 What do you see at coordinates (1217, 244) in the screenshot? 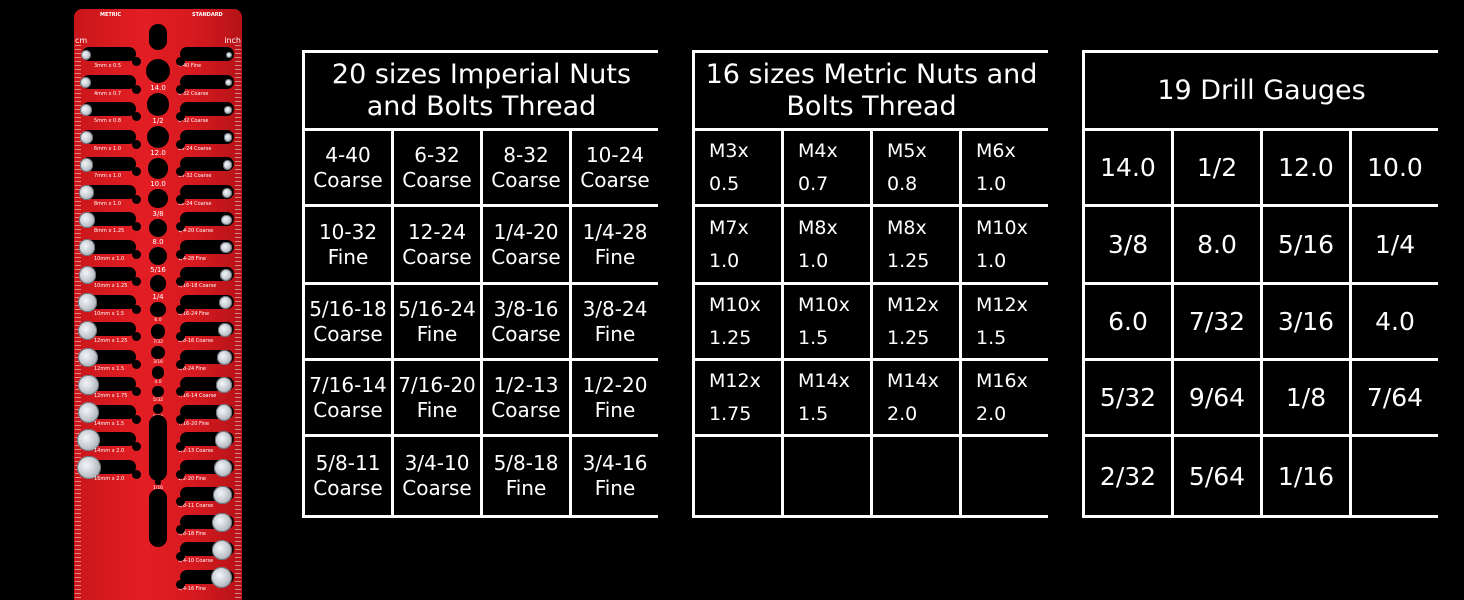
I see `drill-cell: 8.0` at bounding box center [1217, 244].